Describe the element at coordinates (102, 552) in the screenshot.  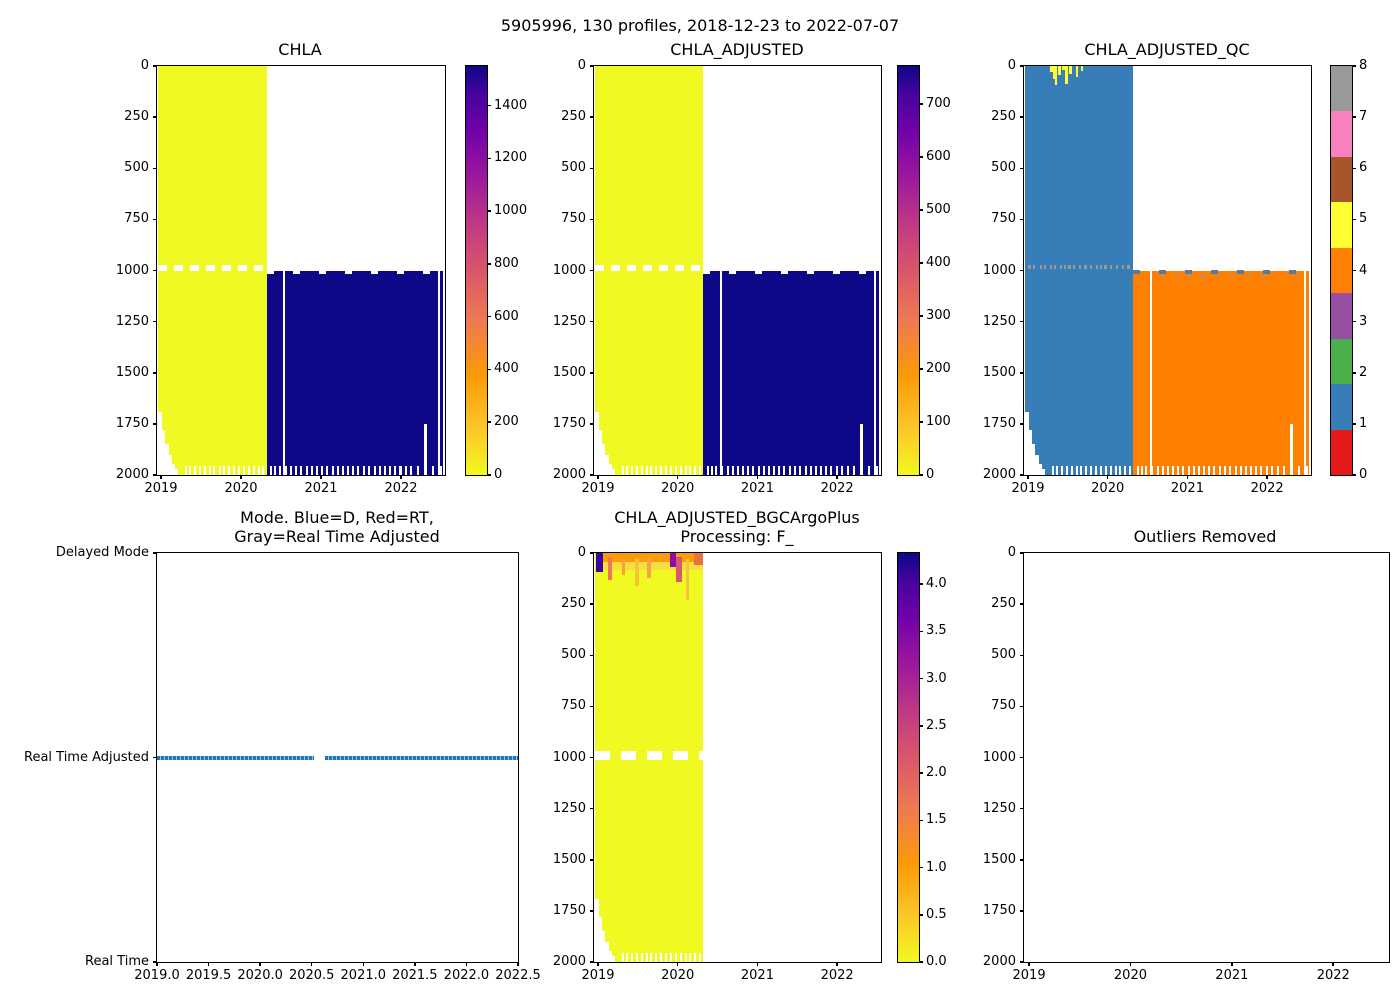
I see `y-tick-label: Delayed Mode` at that location.